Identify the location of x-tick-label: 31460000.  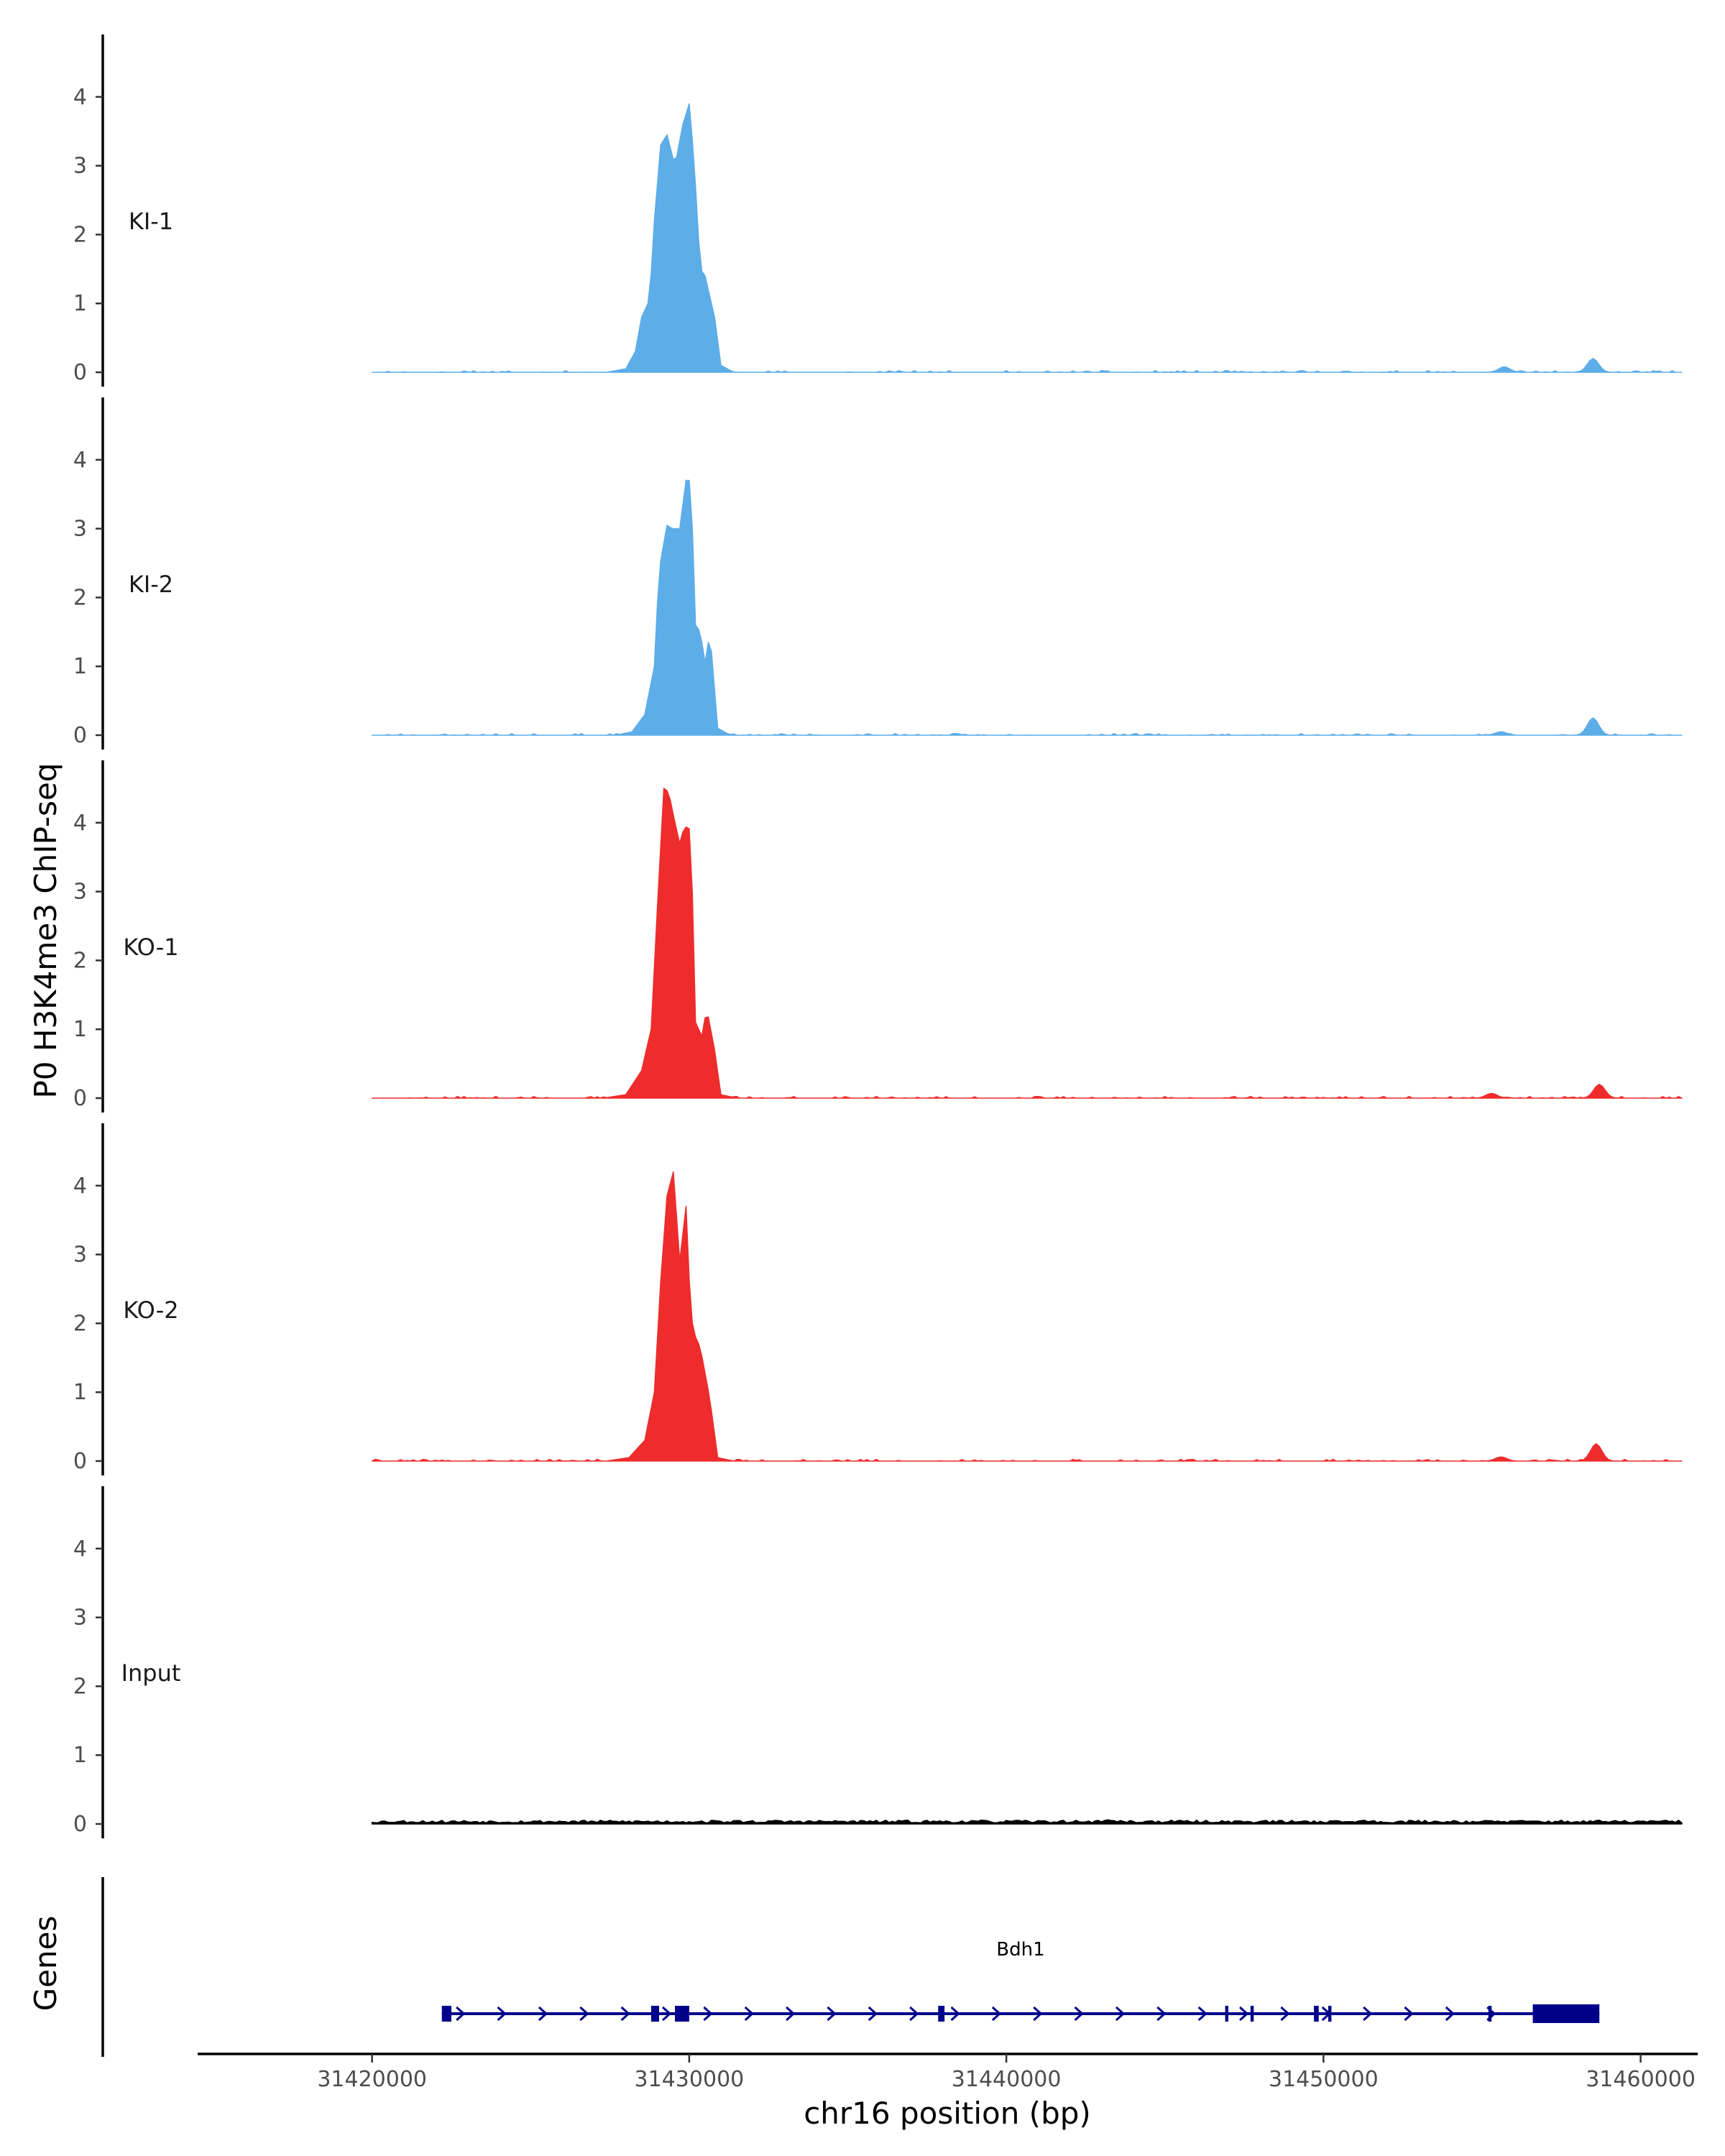
(1641, 2079).